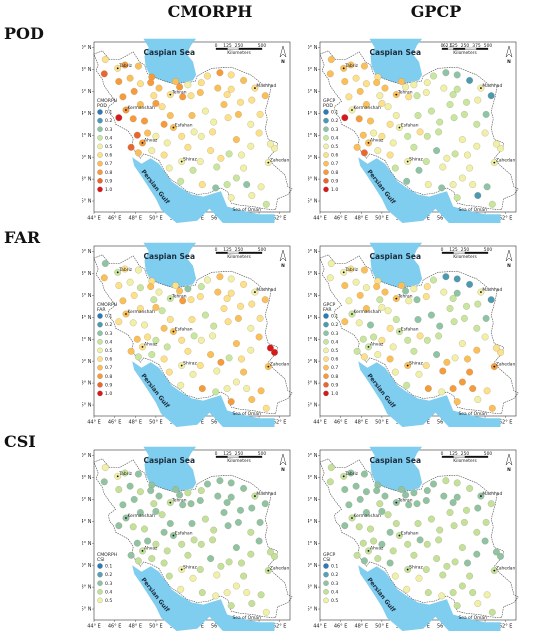 The height and width of the screenshot is (632, 550). I want to click on row-title-far: FAR, so click(22, 237).